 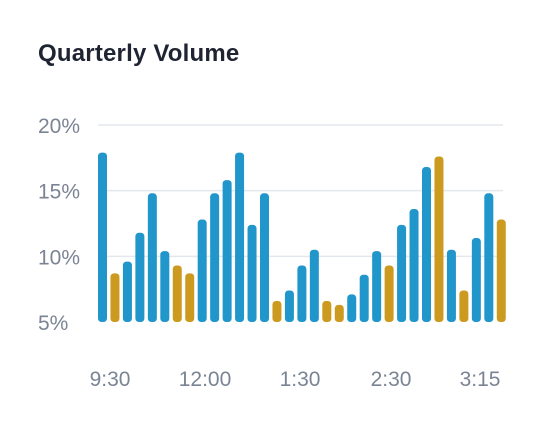 What do you see at coordinates (480, 379) in the screenshot?
I see `x-tick-label: 3:15` at bounding box center [480, 379].